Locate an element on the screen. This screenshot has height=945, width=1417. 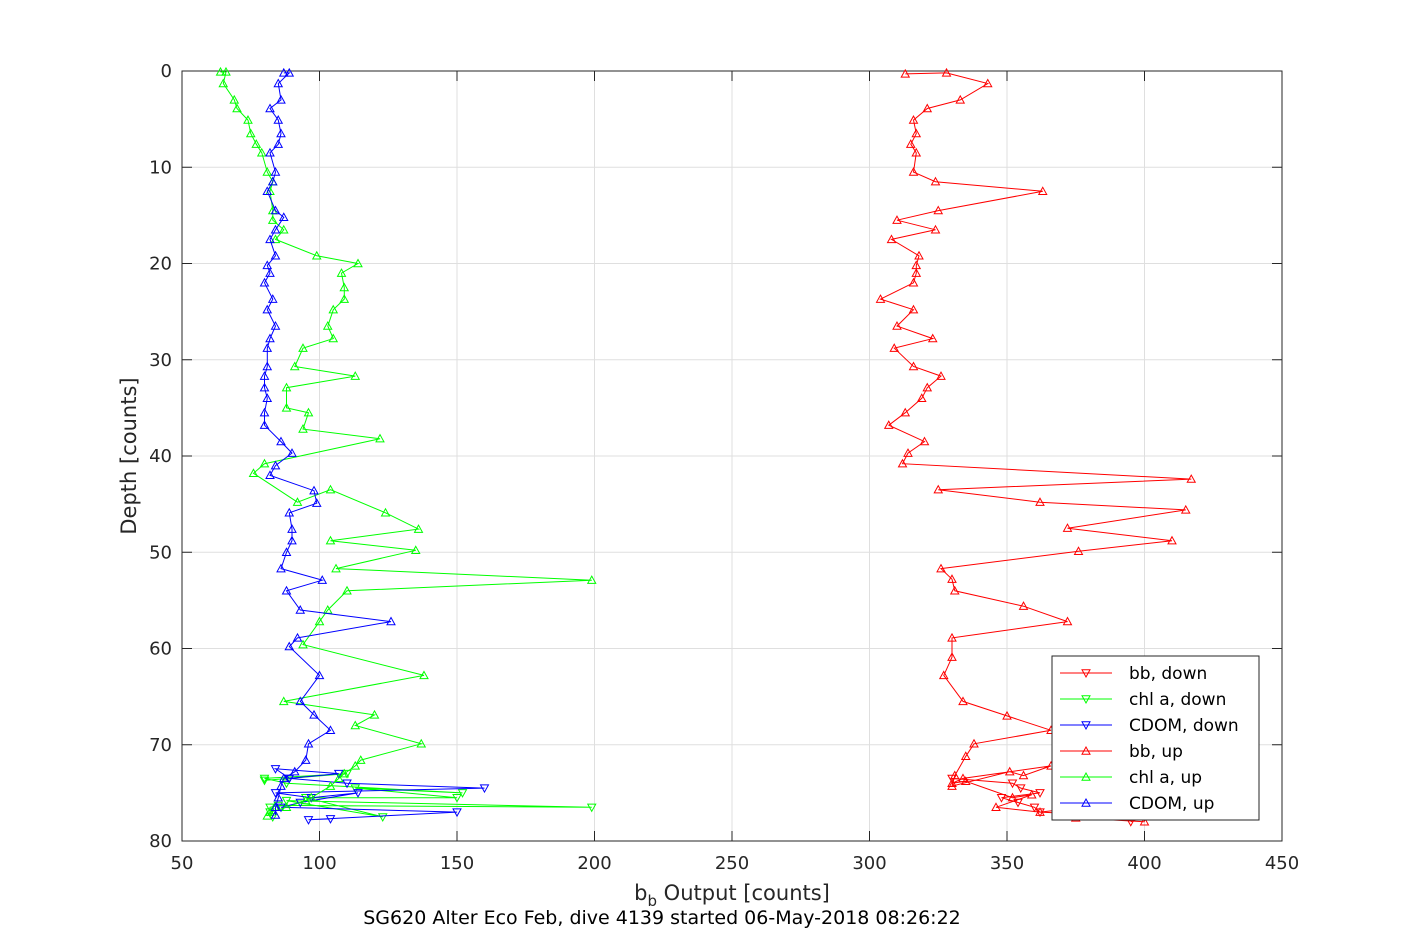
legend-label: CDOM, down is located at coordinates (1184, 726).